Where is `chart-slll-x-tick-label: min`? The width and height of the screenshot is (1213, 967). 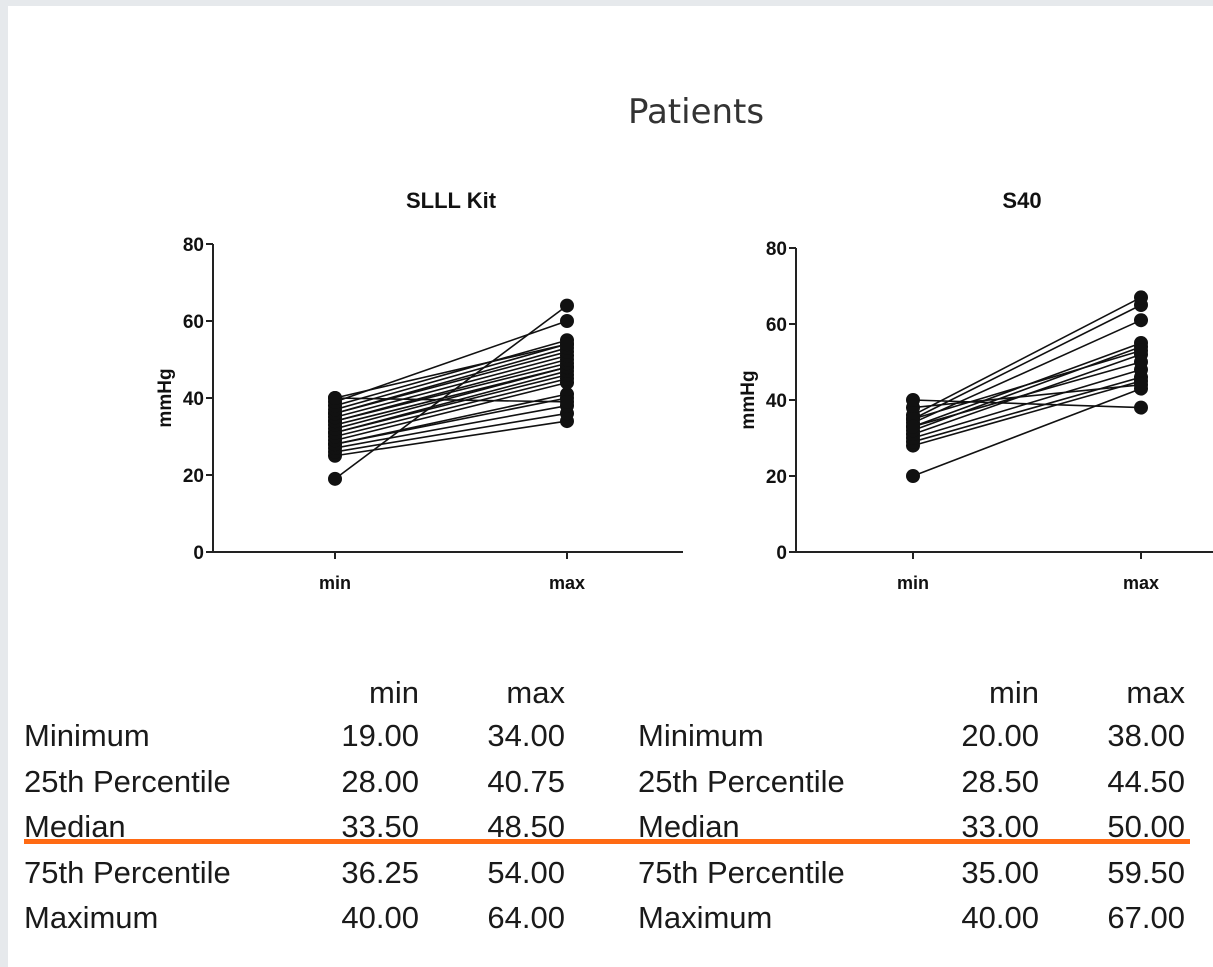
chart-slll-x-tick-label: min is located at coordinates (335, 583).